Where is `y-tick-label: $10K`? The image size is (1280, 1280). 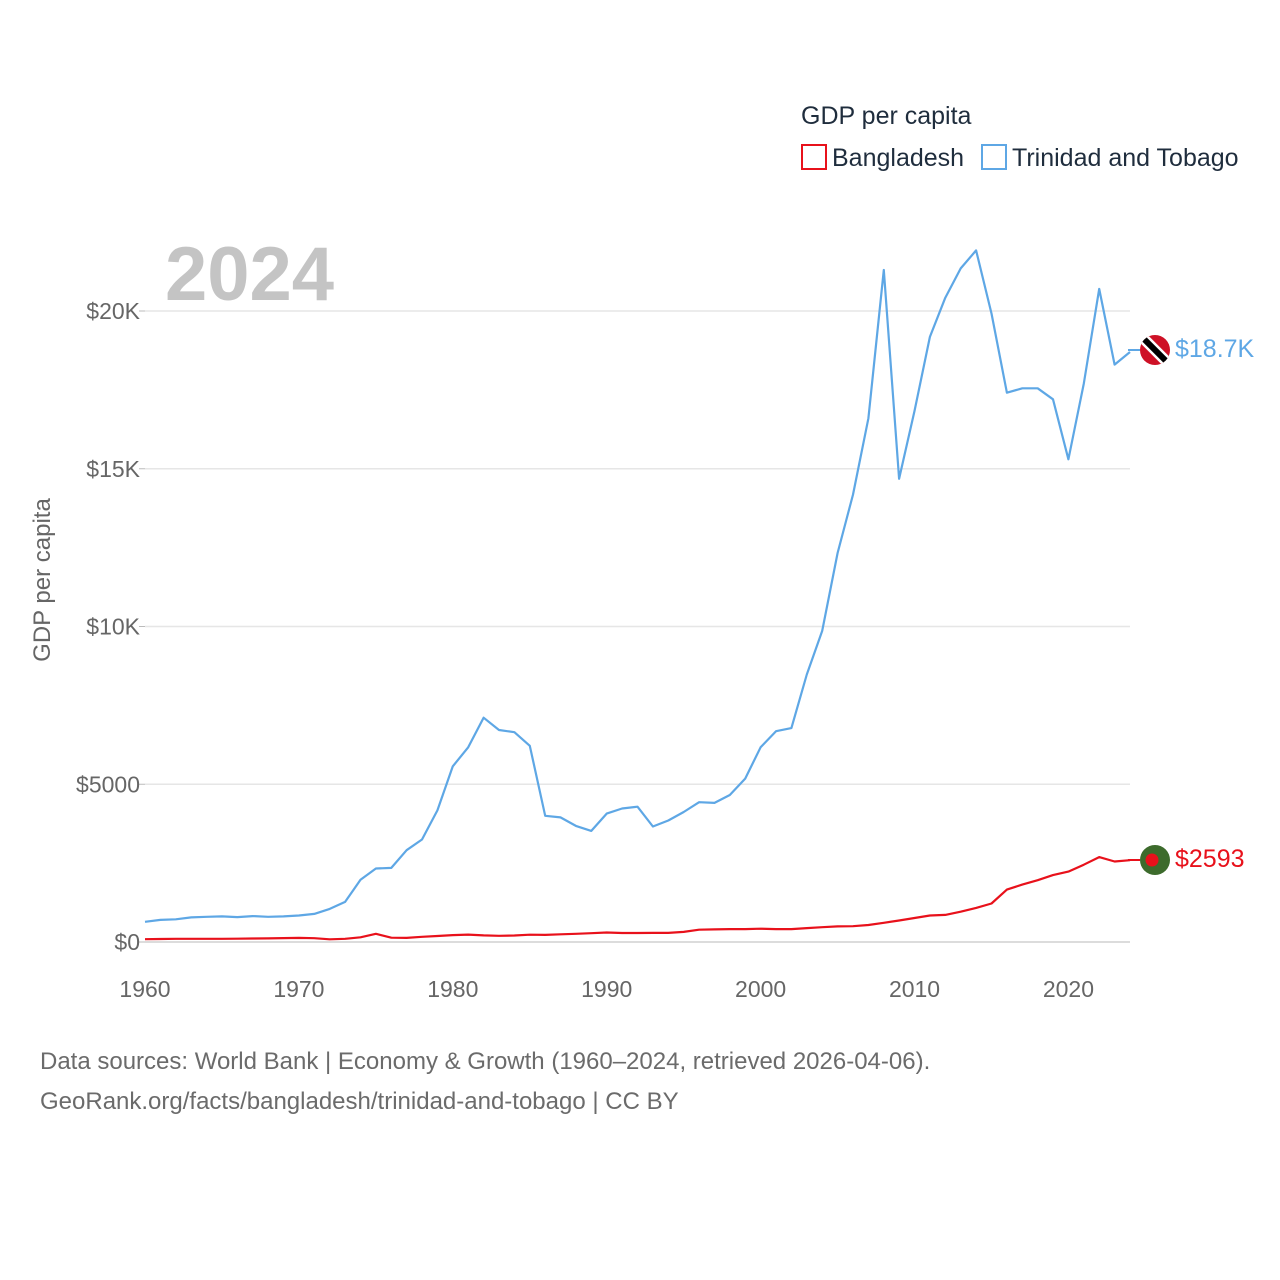 y-tick-label: $10K is located at coordinates (113, 627).